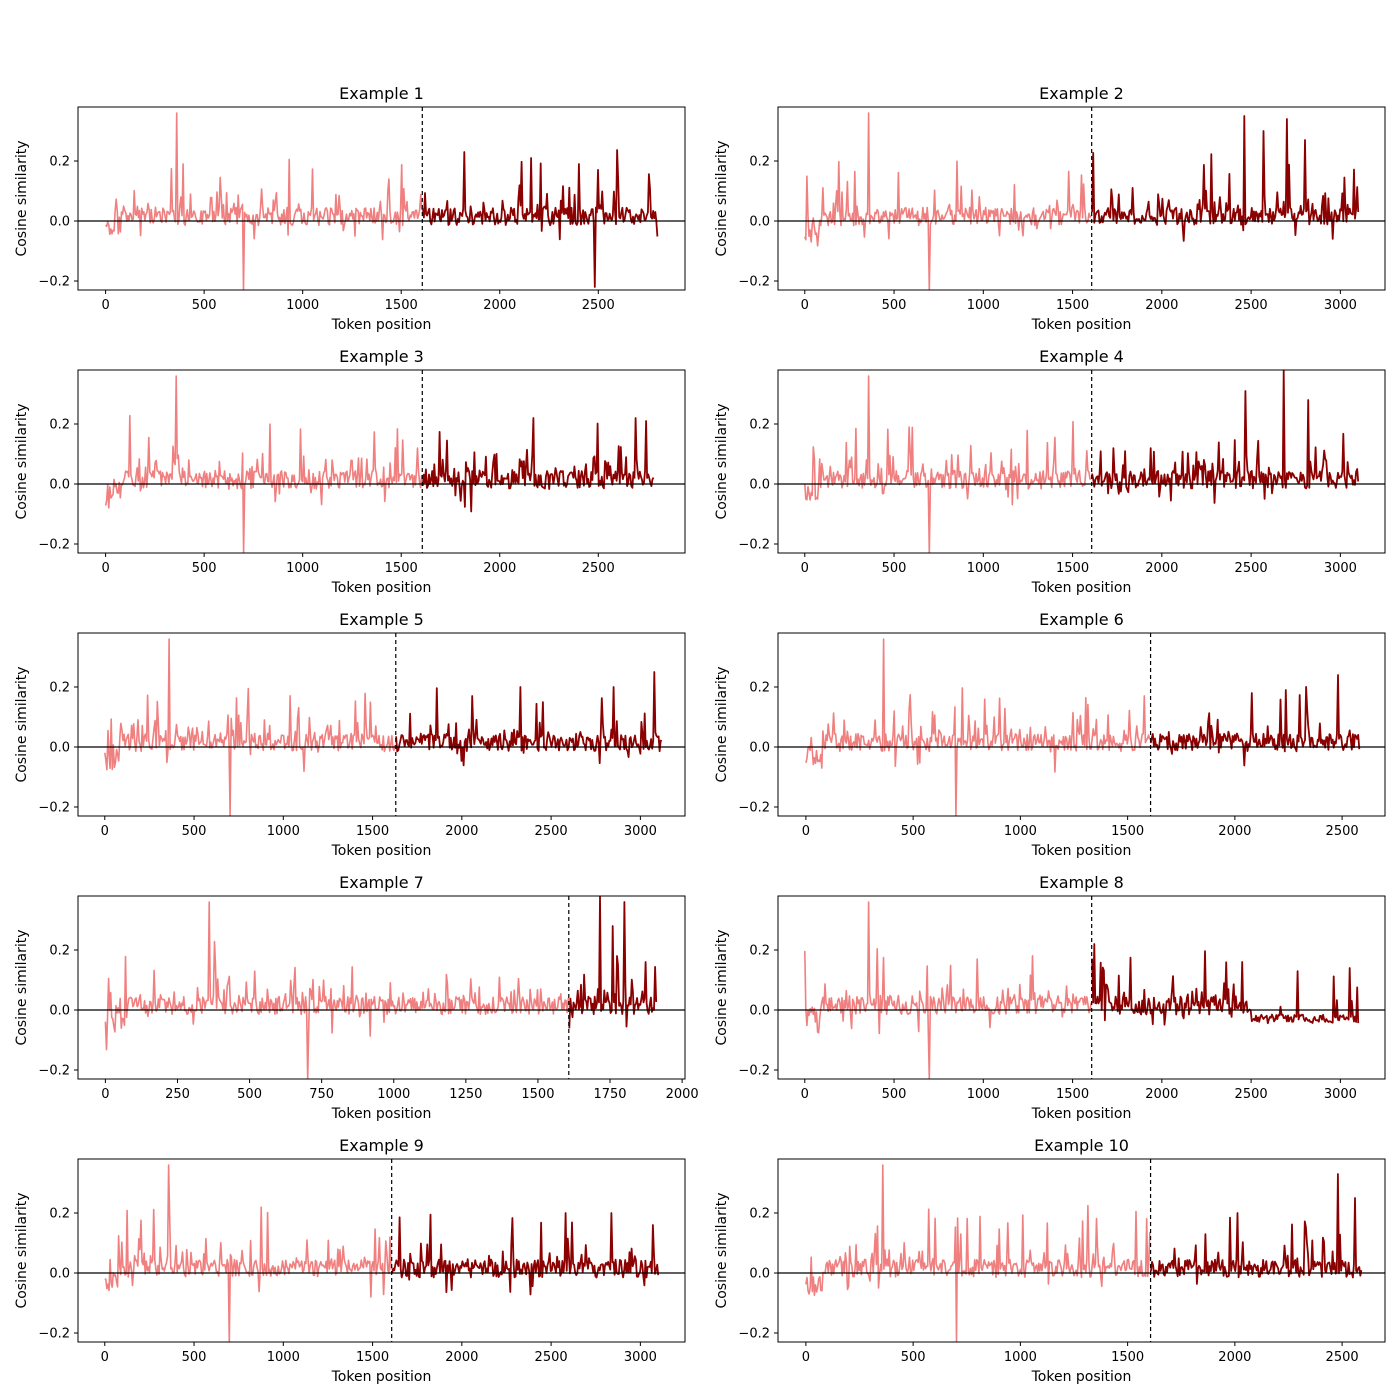  What do you see at coordinates (321, 1094) in the screenshot?
I see `x-tick-label: 750` at bounding box center [321, 1094].